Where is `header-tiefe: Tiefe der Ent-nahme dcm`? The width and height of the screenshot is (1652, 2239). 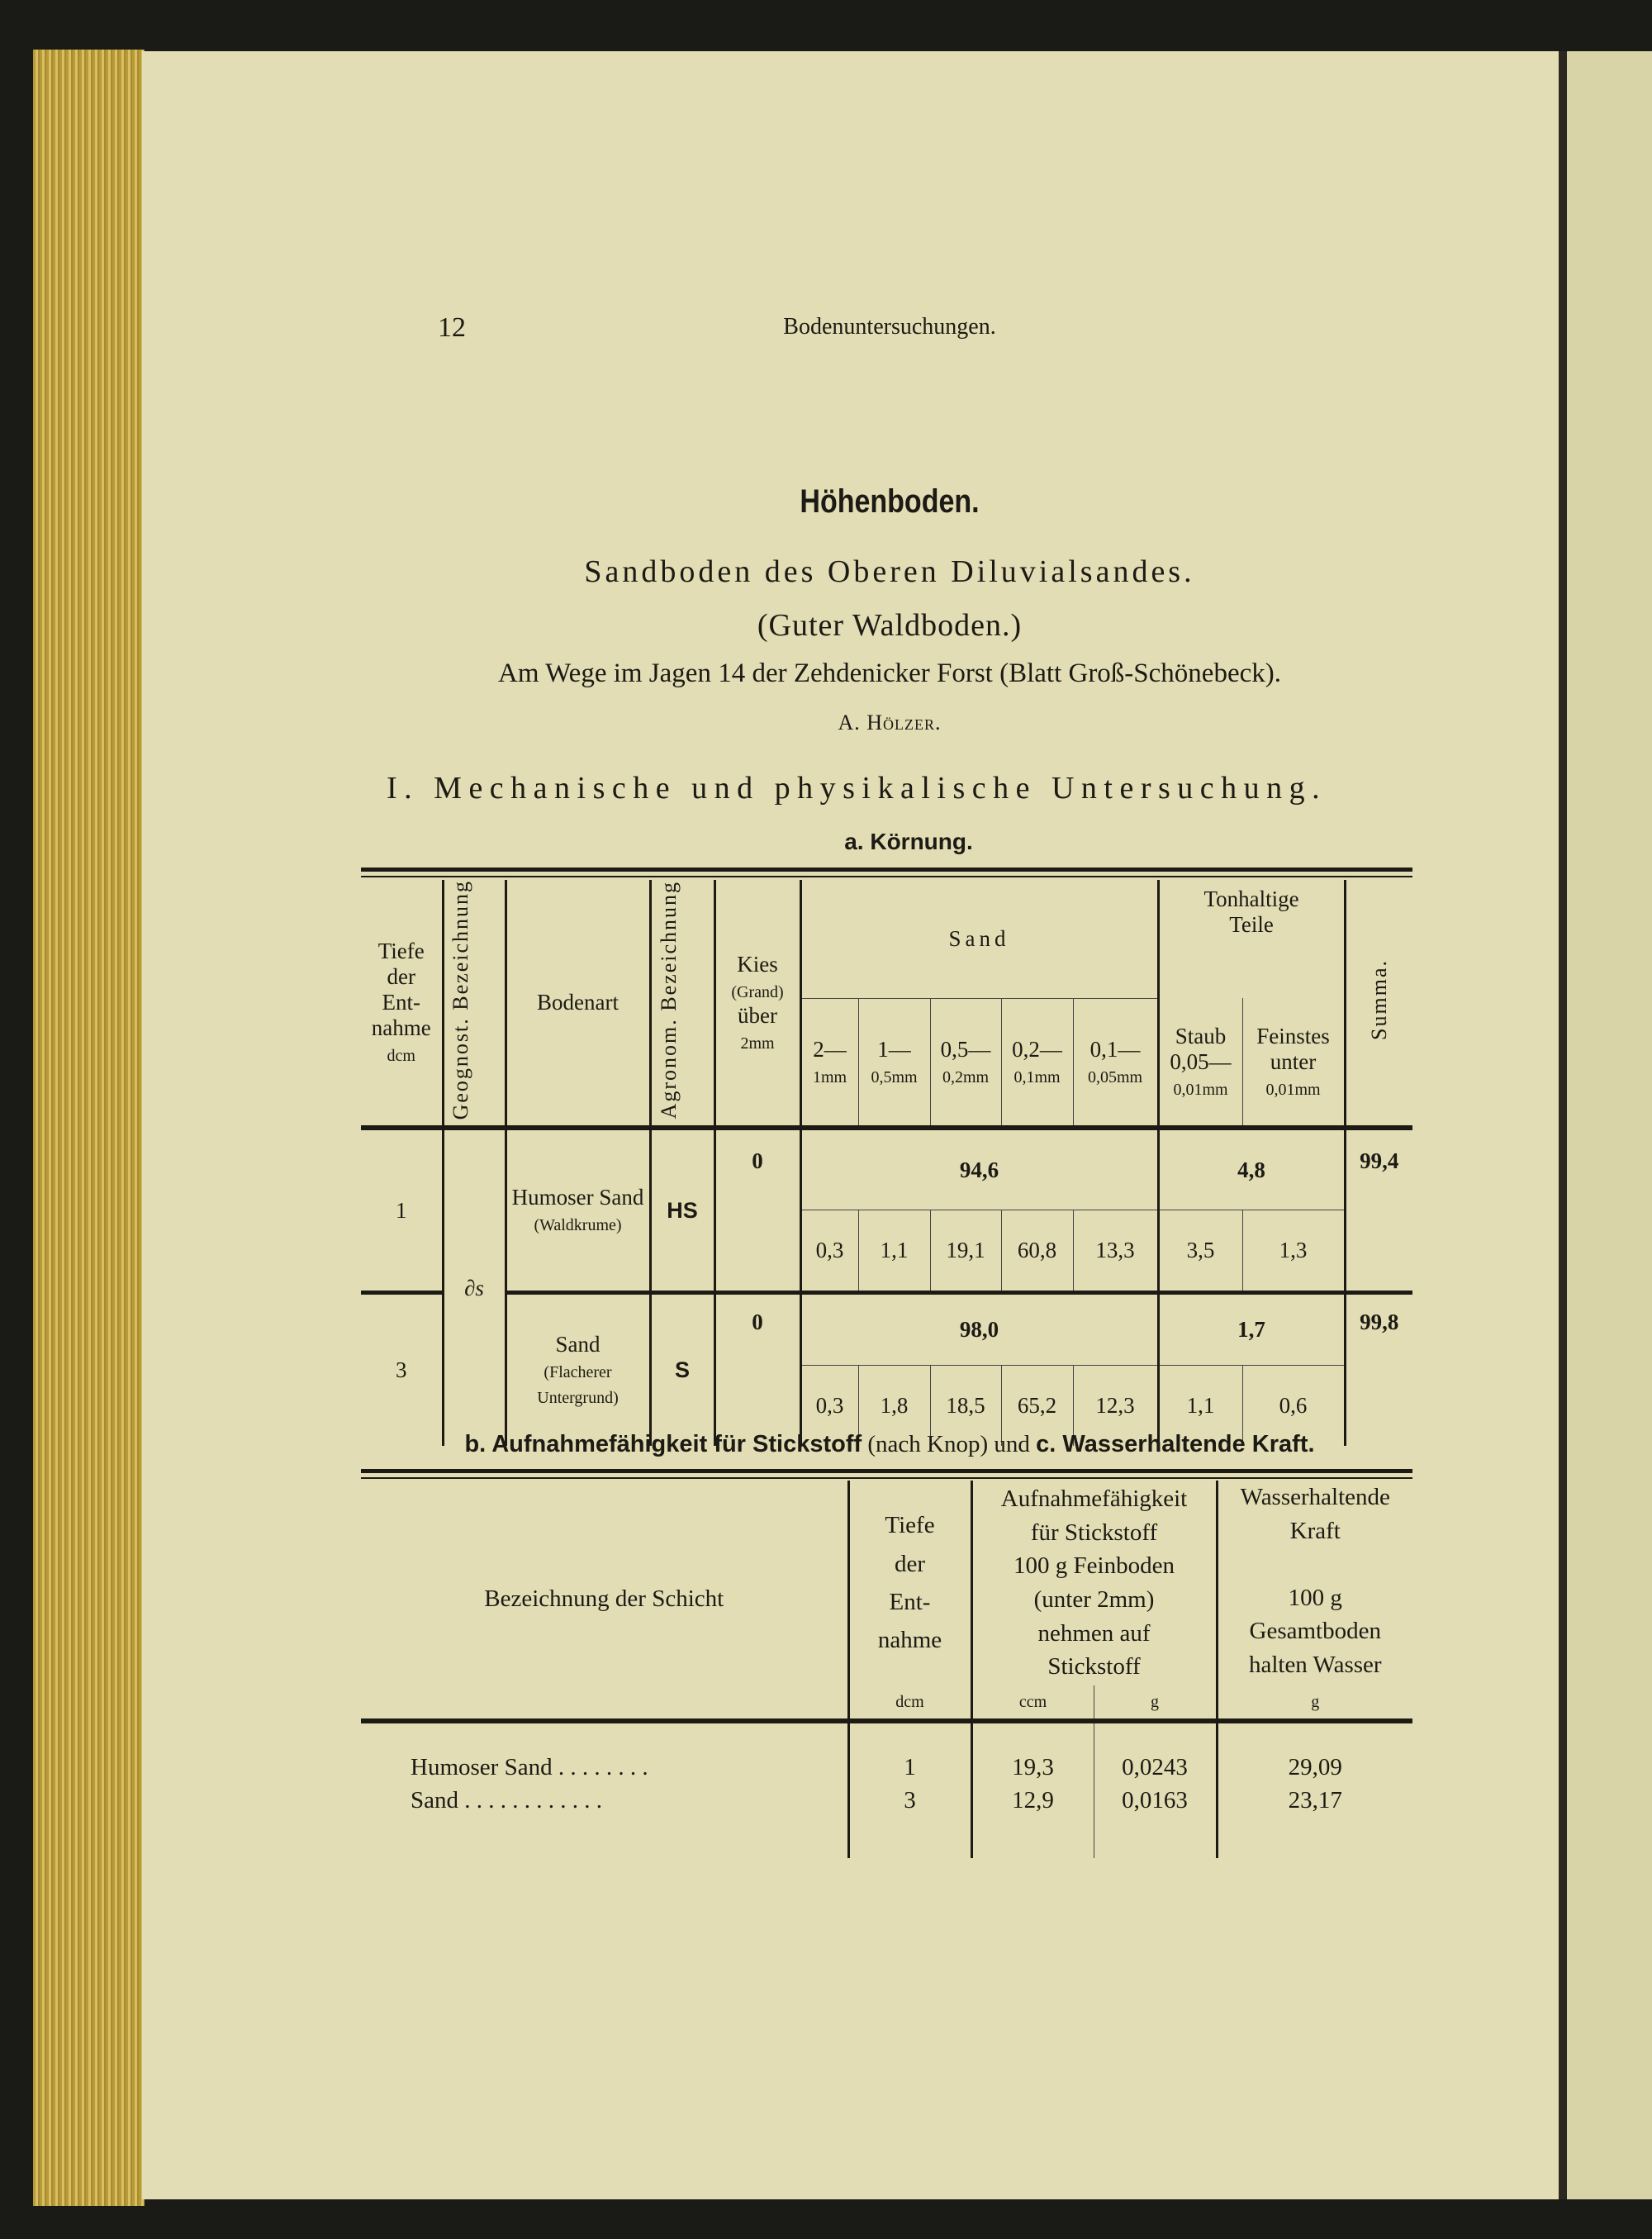 header-tiefe: Tiefe der Ent-nahme dcm is located at coordinates (401, 1002).